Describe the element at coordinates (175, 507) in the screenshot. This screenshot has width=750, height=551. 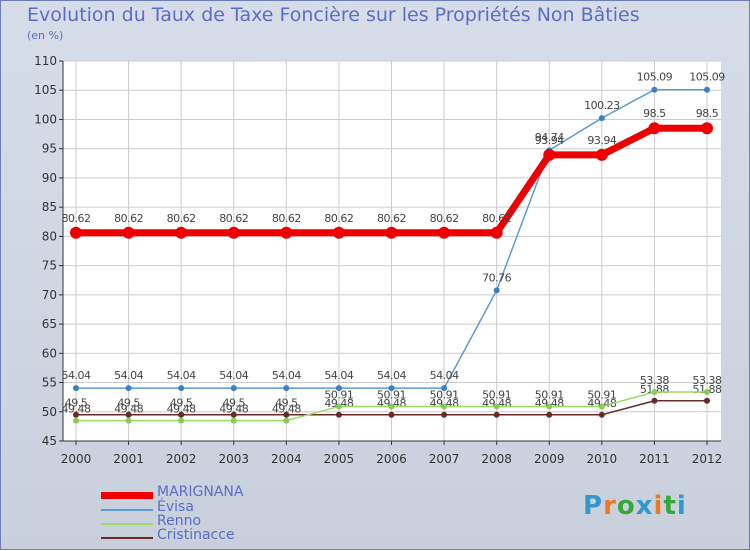
I see `legend-label-evisa: Évisa` at that location.